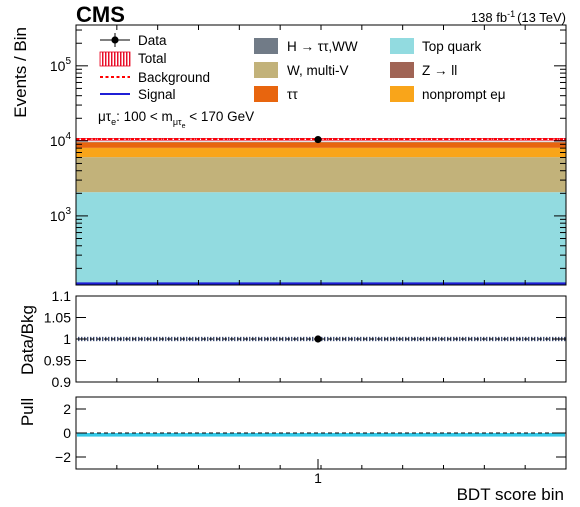 Image resolution: width=580 pixels, height=507 pixels. What do you see at coordinates (63, 457) in the screenshot?
I see `pull-y-tick-label: −2` at bounding box center [63, 457].